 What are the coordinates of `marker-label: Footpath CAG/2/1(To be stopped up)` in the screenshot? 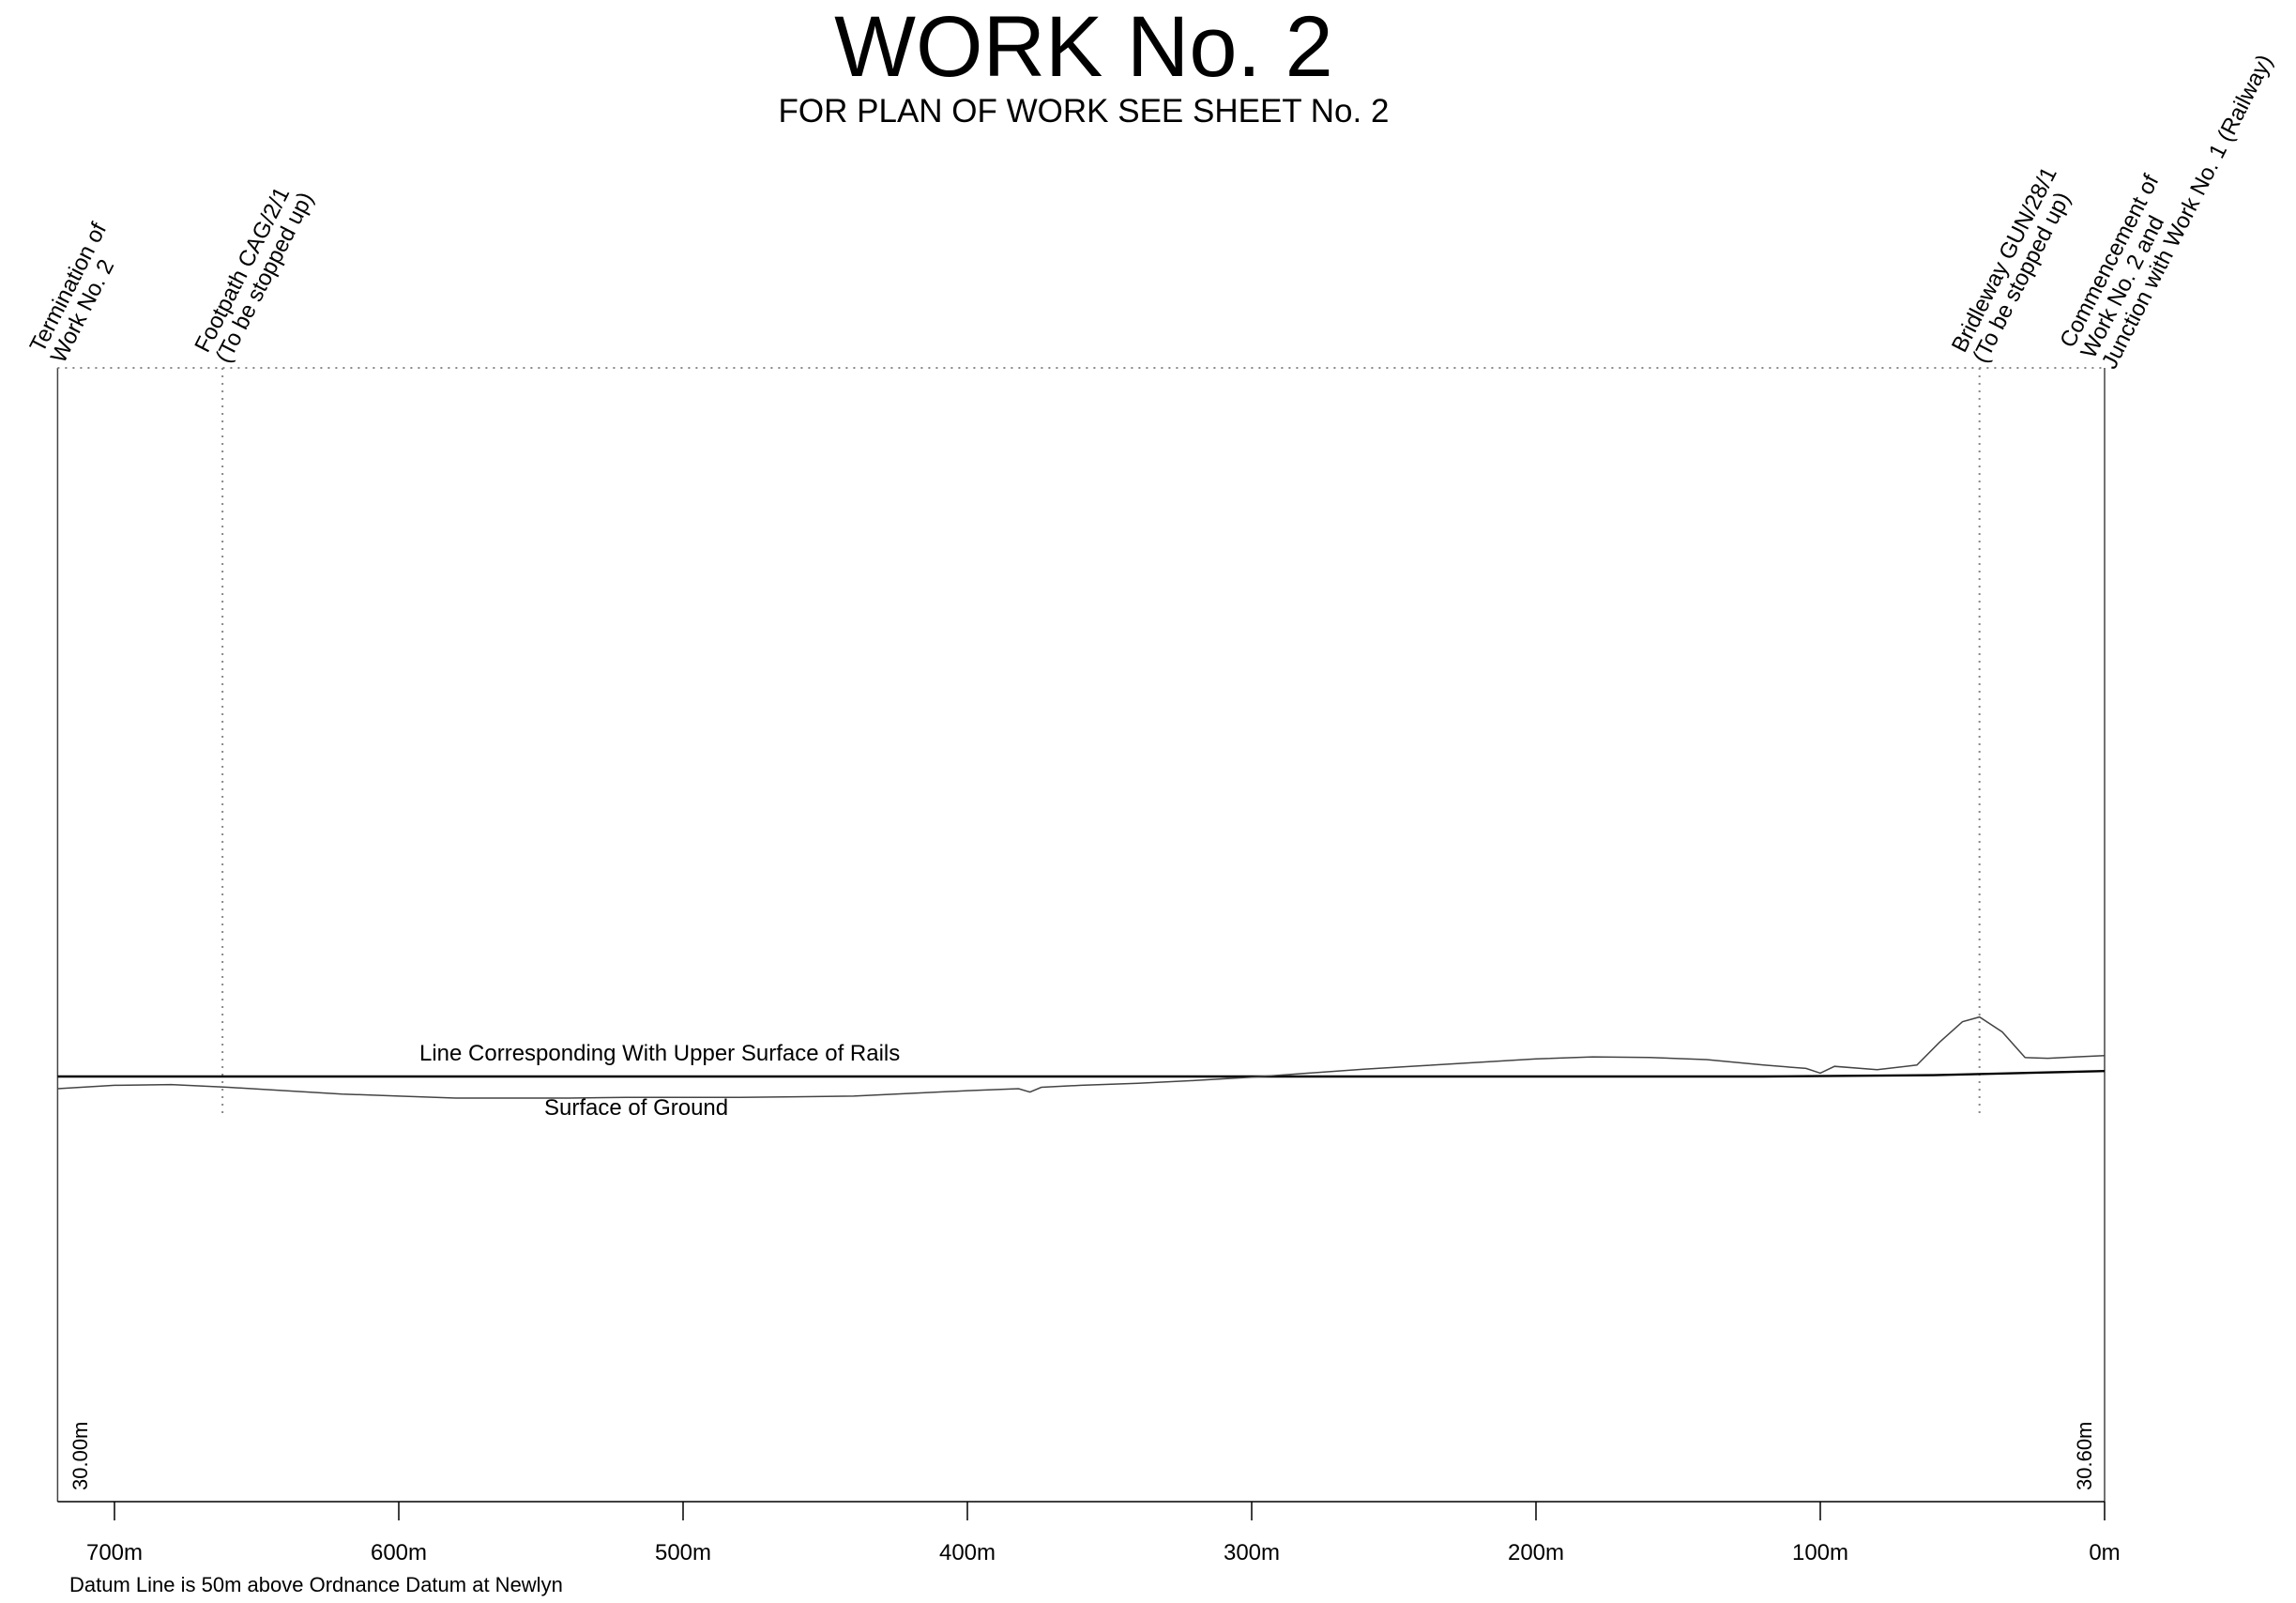 It's located at (254, 272).